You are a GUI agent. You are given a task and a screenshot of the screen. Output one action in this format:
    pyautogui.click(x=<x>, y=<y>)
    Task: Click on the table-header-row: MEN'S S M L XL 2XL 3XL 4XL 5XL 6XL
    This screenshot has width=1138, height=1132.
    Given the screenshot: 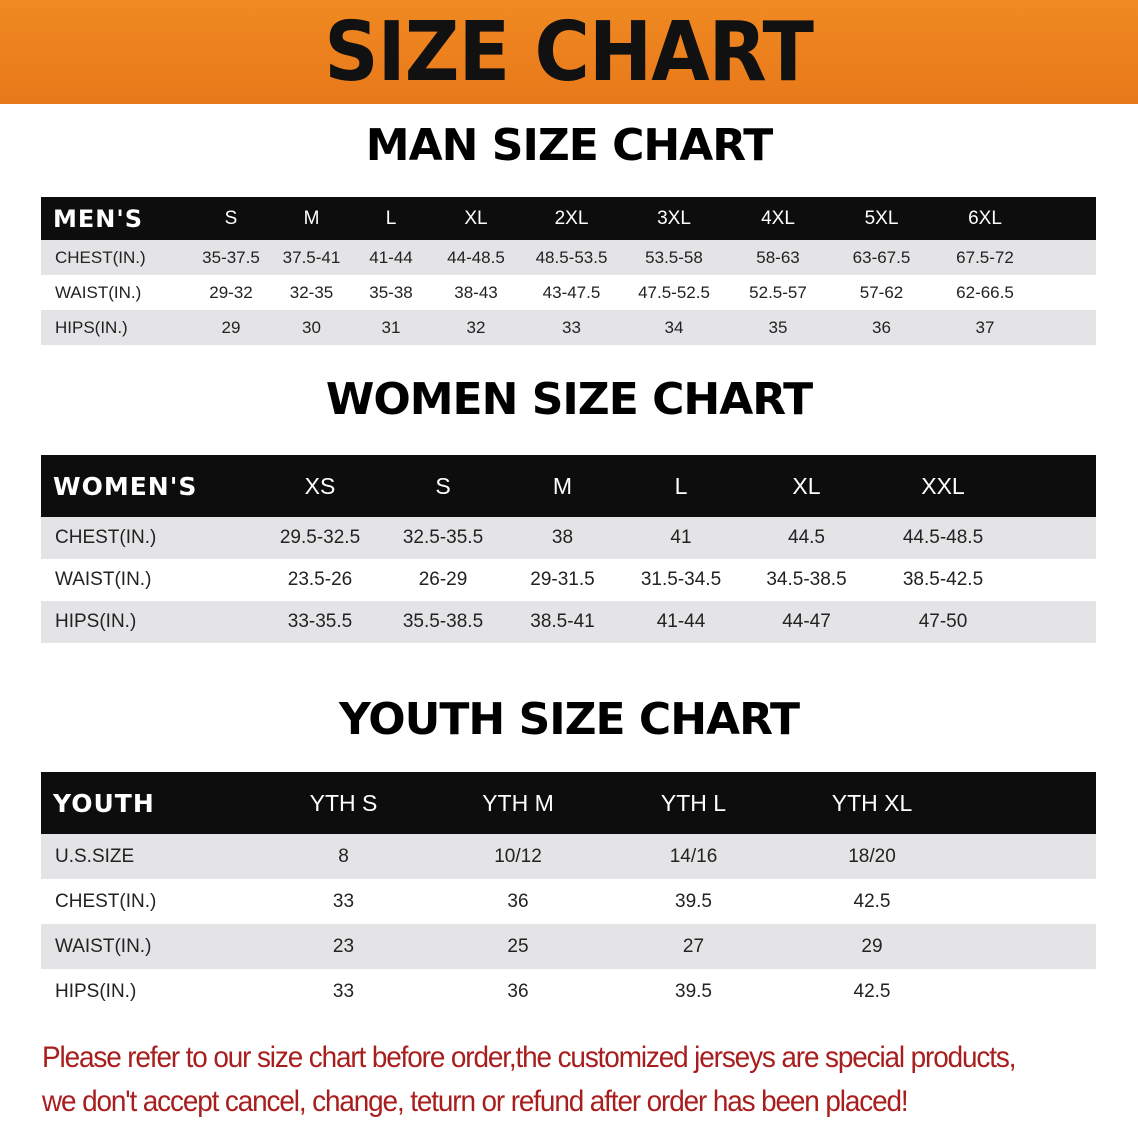 What is the action you would take?
    pyautogui.click(x=568, y=218)
    